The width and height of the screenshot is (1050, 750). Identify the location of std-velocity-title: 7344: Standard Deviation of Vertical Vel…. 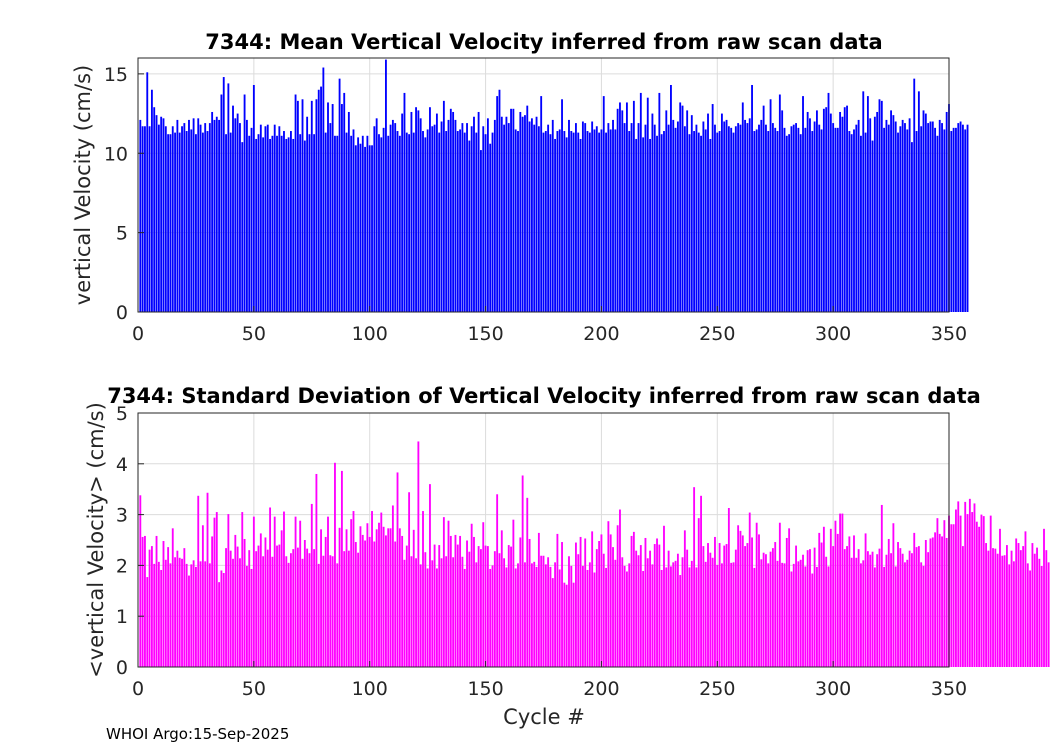
(544, 396).